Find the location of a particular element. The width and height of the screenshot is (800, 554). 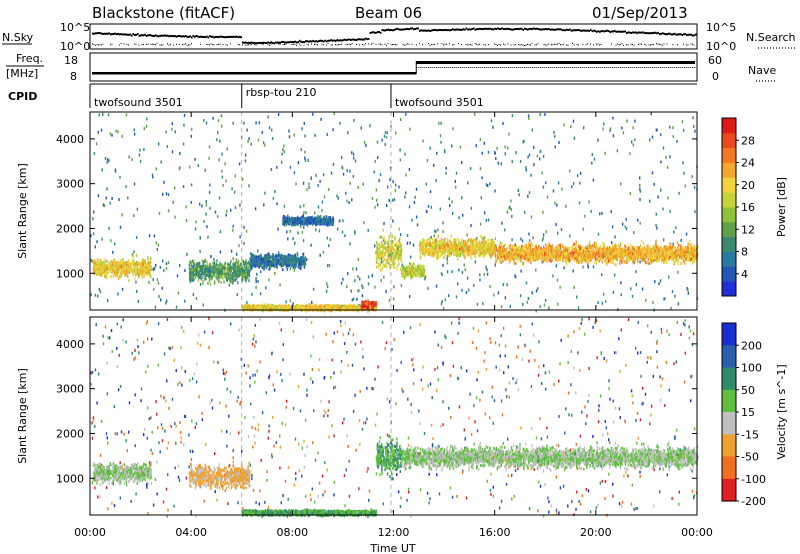

freq-tick-top: 18 is located at coordinates (71, 60).